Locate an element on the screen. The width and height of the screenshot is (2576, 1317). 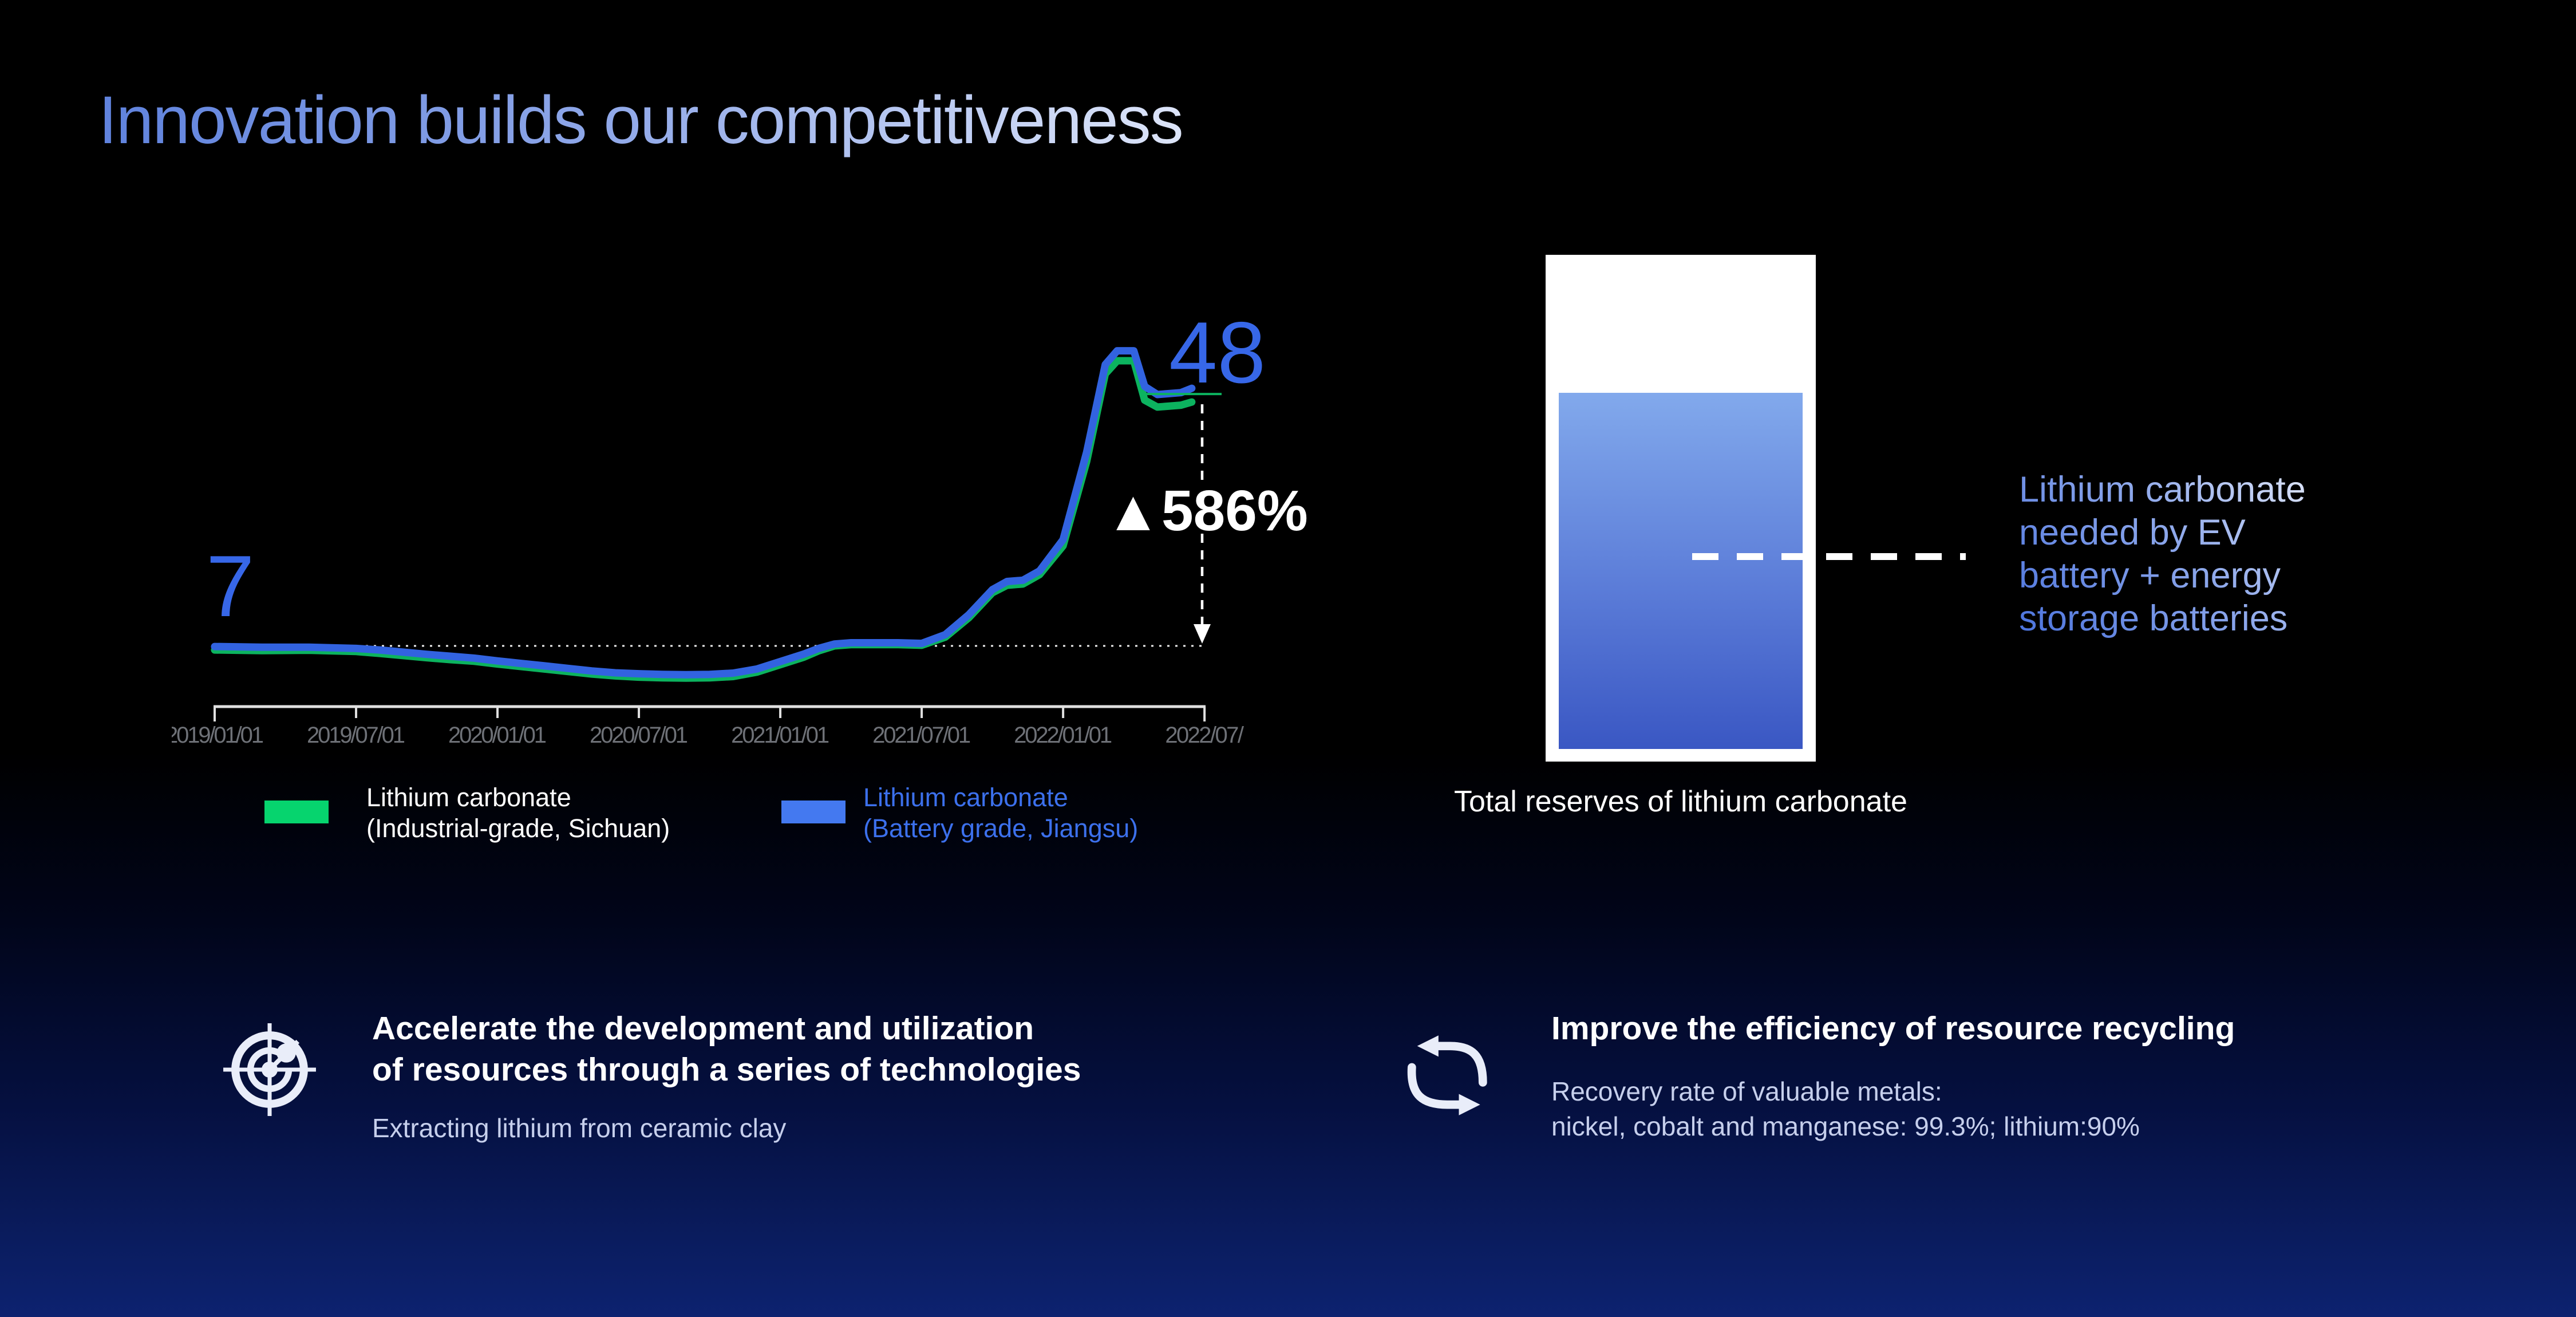
reserves-tank is located at coordinates (1681, 508).